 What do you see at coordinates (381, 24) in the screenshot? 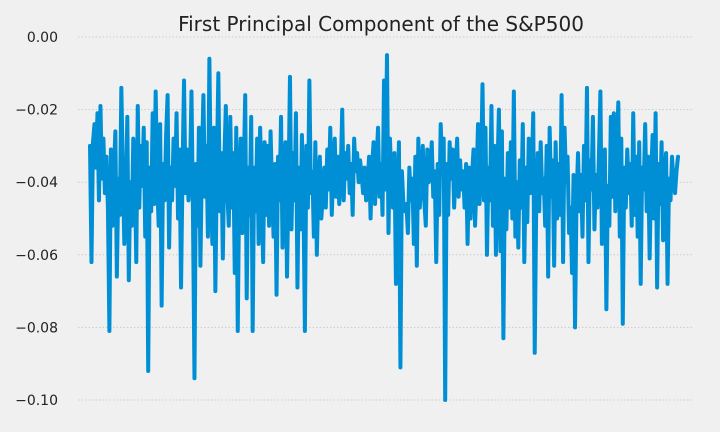
I see `chart-title: First Principal Component of the S&P500` at bounding box center [381, 24].